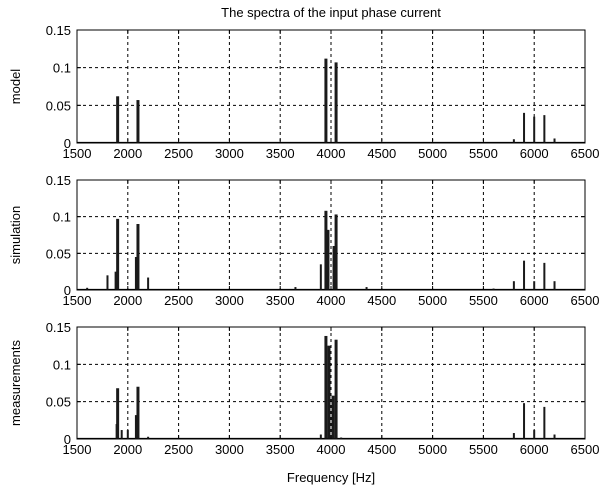  I want to click on simulation-x-tick-label: 6500, so click(585, 300).